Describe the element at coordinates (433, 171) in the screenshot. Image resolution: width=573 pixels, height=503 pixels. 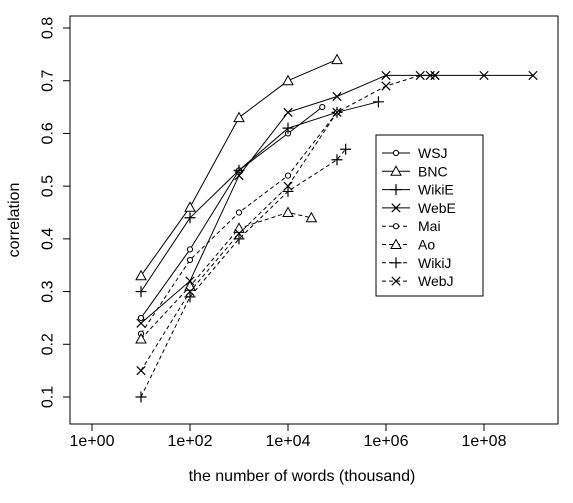
I see `legend-label: BNC` at that location.